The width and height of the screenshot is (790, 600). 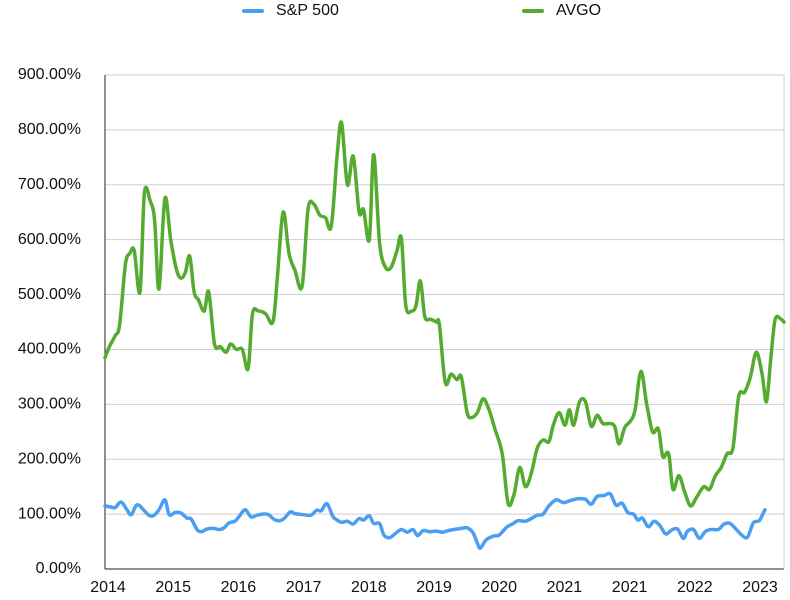 I want to click on x-tick-label: 2015, so click(x=173, y=587).